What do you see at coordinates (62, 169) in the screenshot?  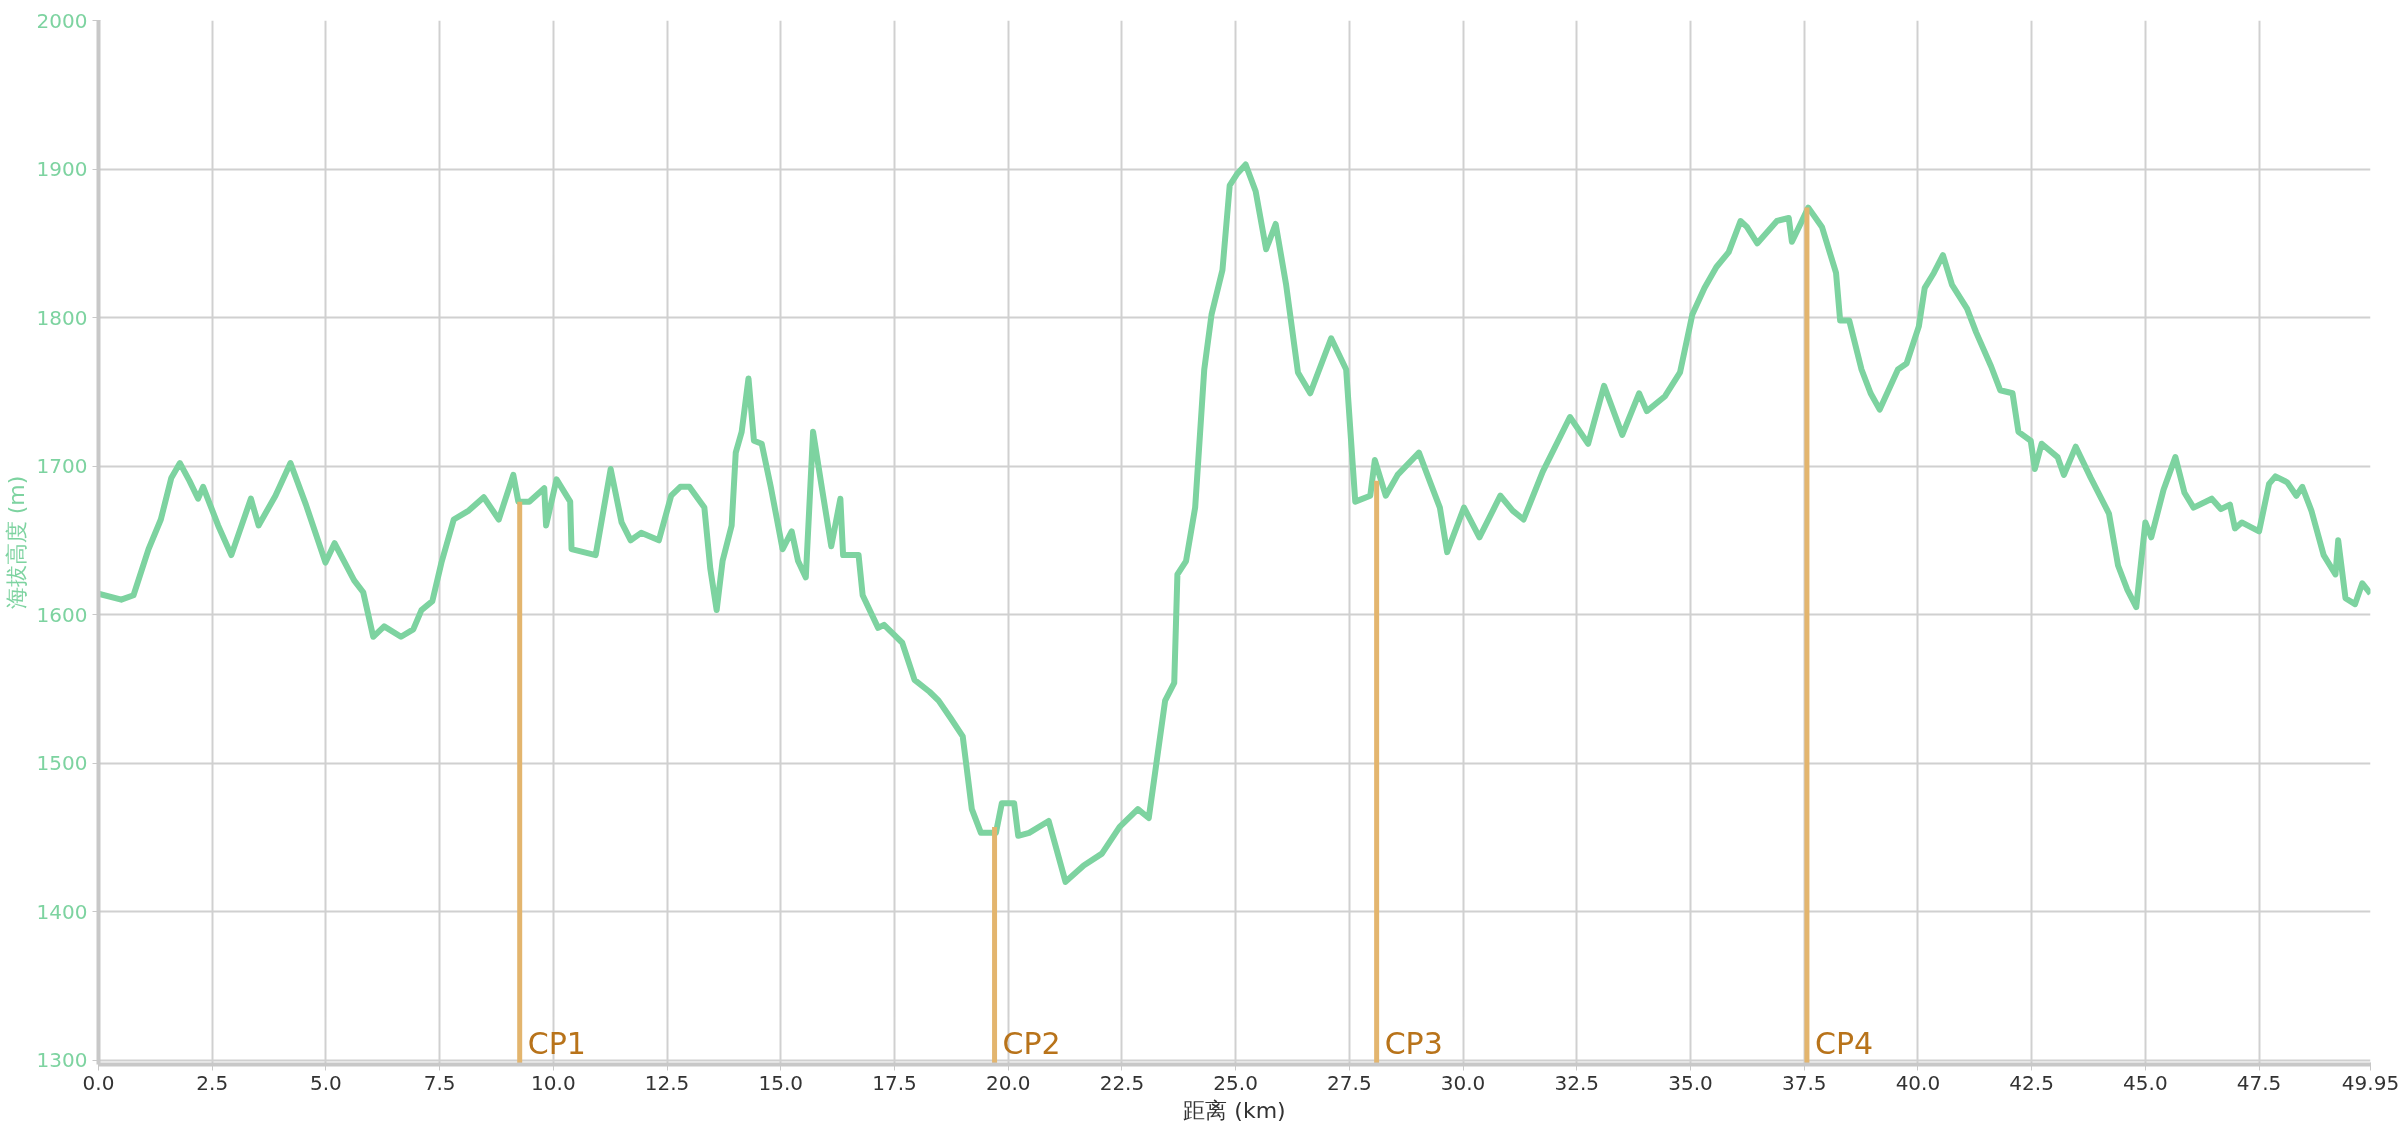 I see `y-tick-label: 1900` at bounding box center [62, 169].